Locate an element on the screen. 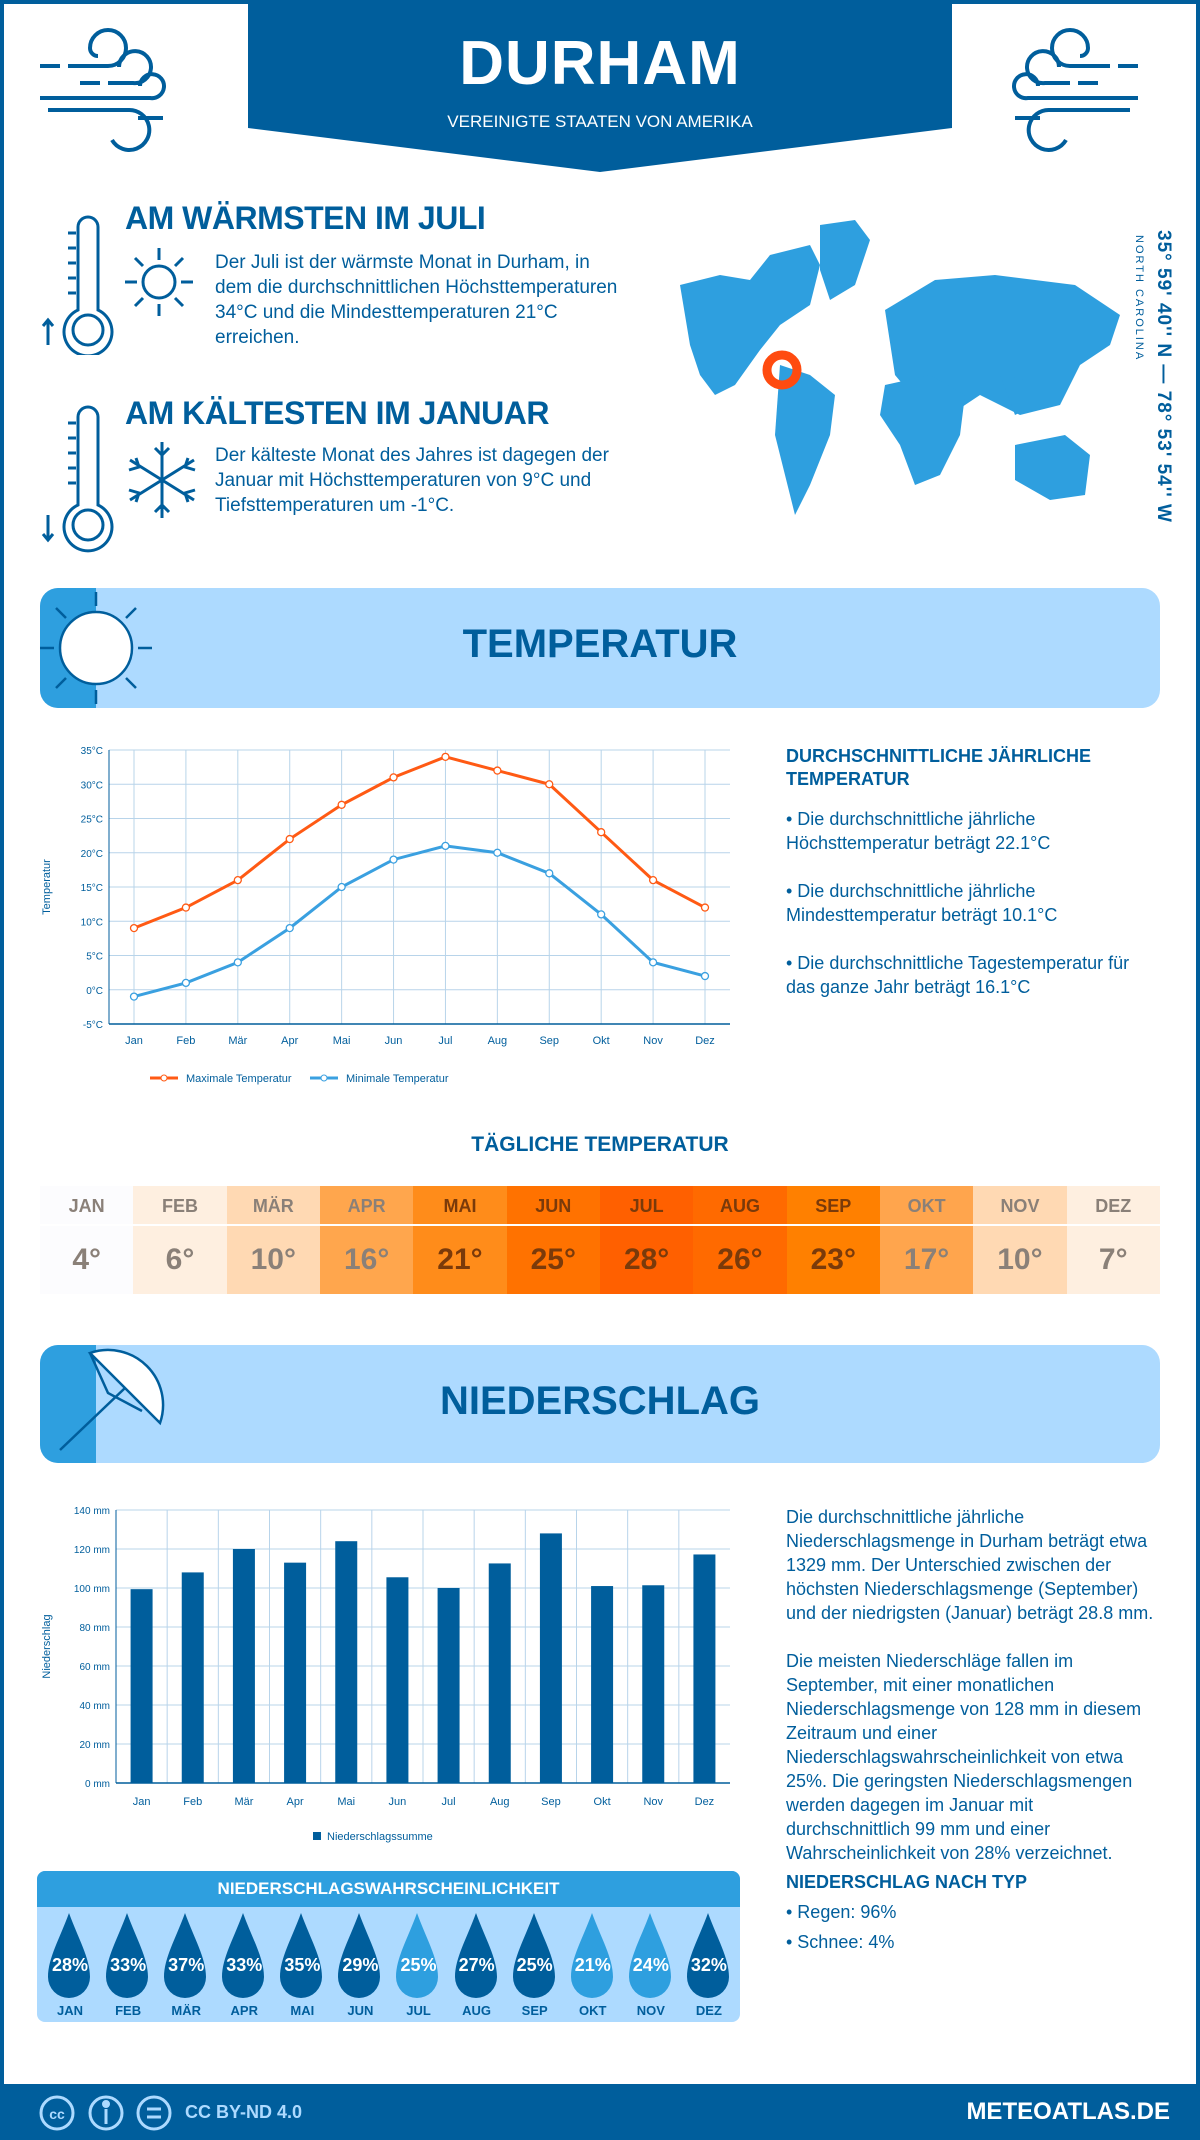 Image resolution: width=1200 pixels, height=2140 pixels. license-icons: cc is located at coordinates (105, 2113).